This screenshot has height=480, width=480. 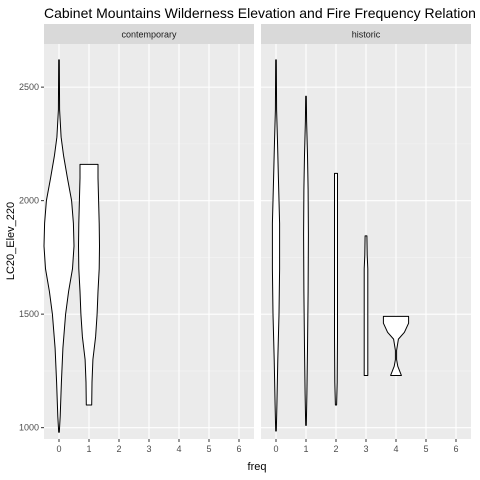 I want to click on strip-label-historic: historic, so click(x=366, y=35).